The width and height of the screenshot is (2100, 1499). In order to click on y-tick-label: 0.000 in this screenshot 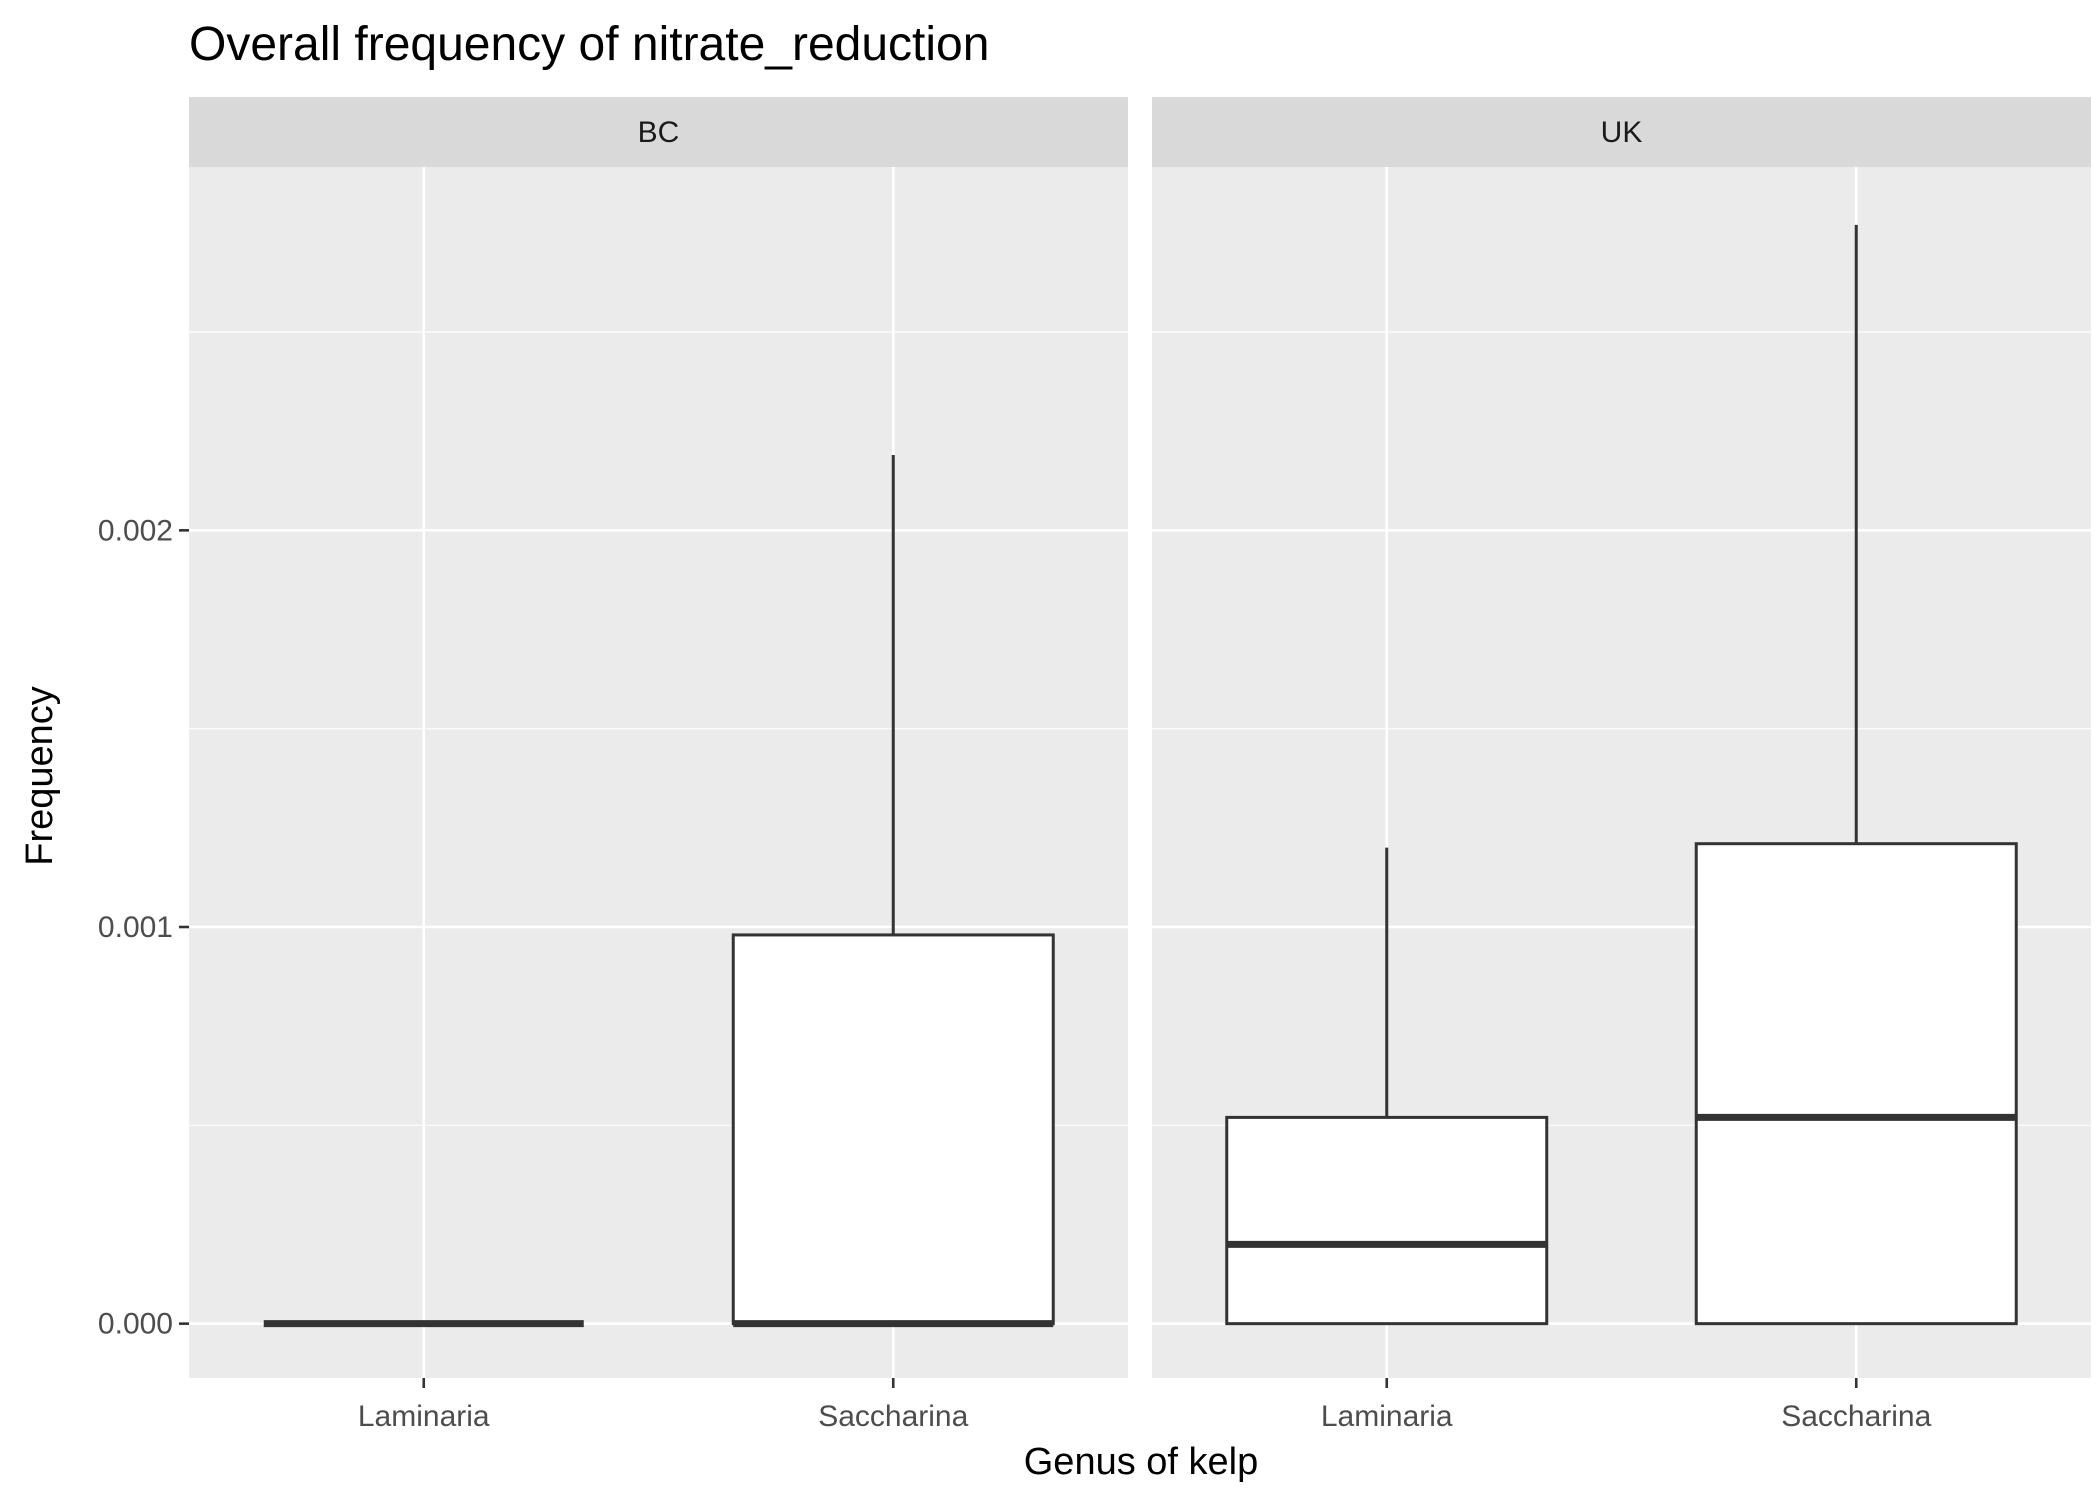, I will do `click(135, 1324)`.